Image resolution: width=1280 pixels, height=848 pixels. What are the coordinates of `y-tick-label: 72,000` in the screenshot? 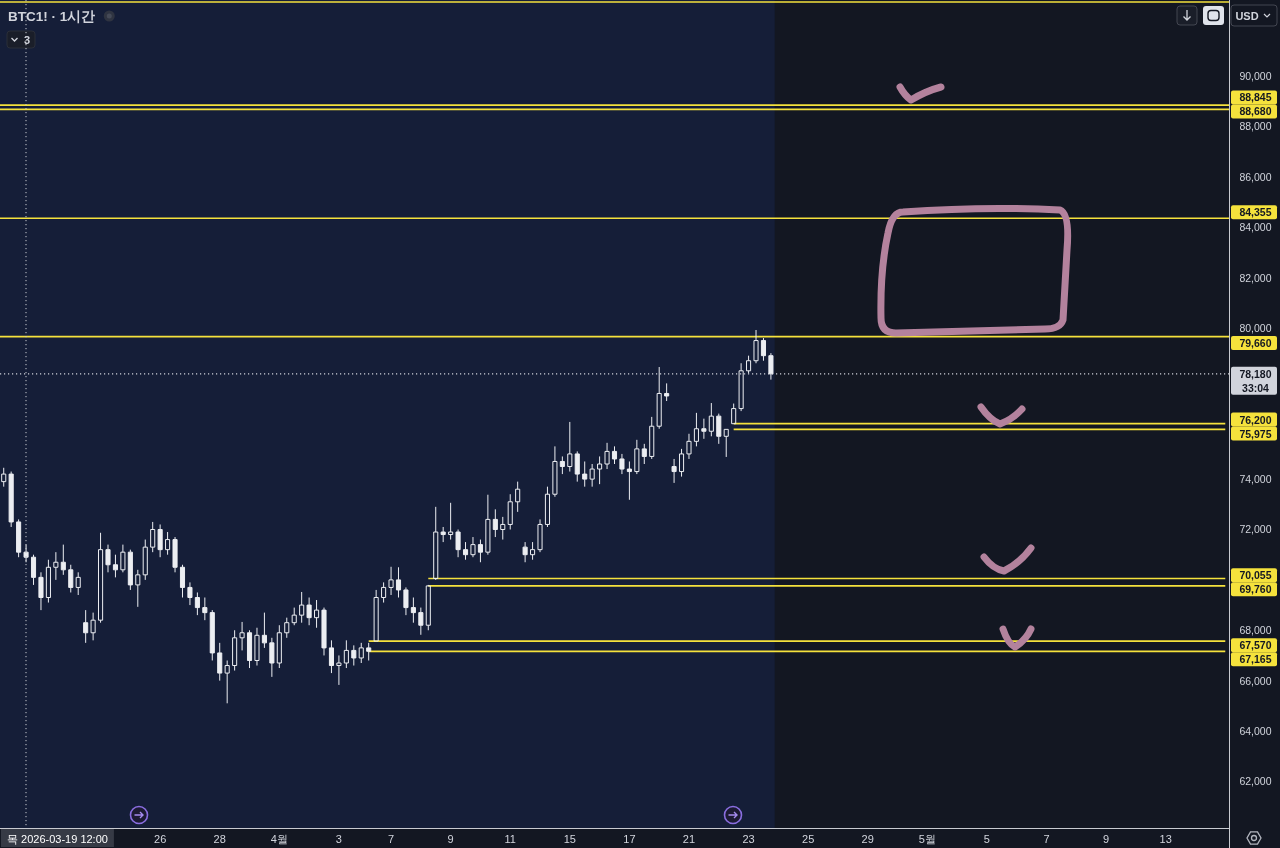 It's located at (1255, 529).